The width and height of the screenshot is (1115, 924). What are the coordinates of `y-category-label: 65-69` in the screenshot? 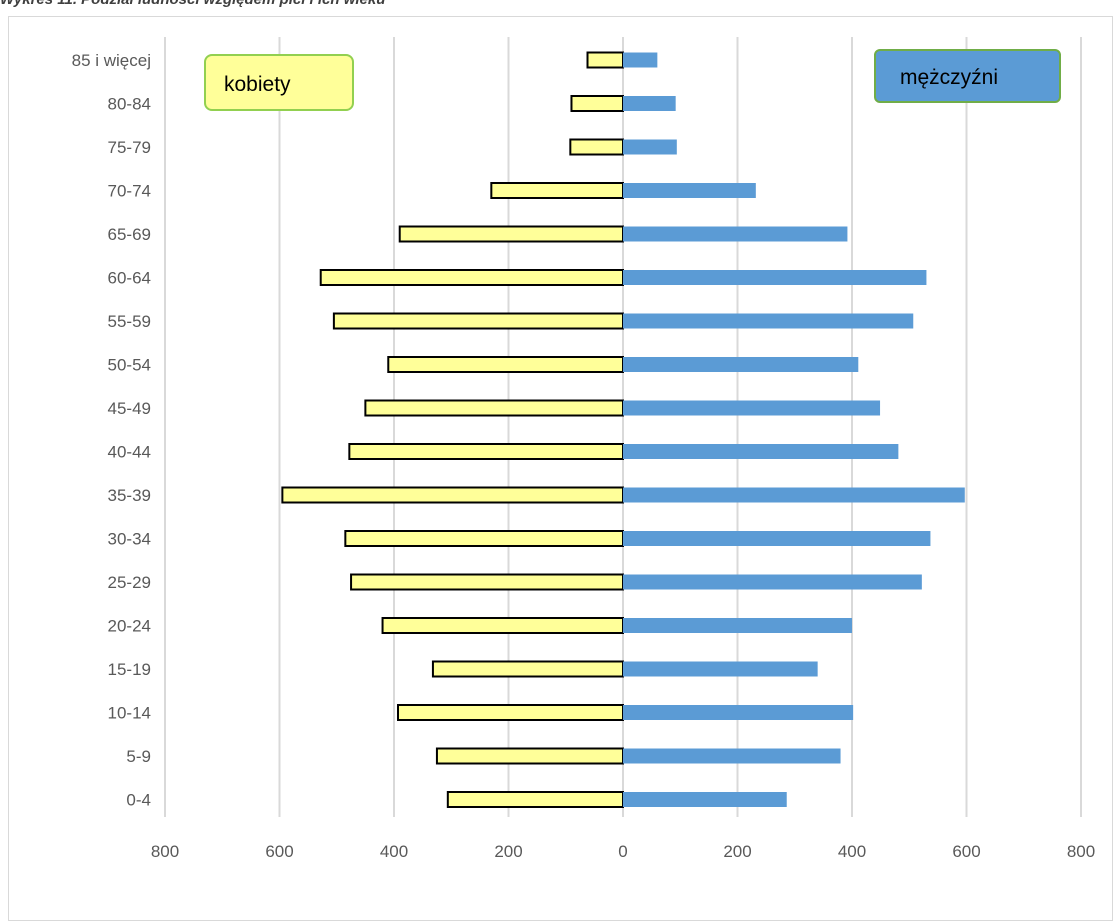 It's located at (129, 234).